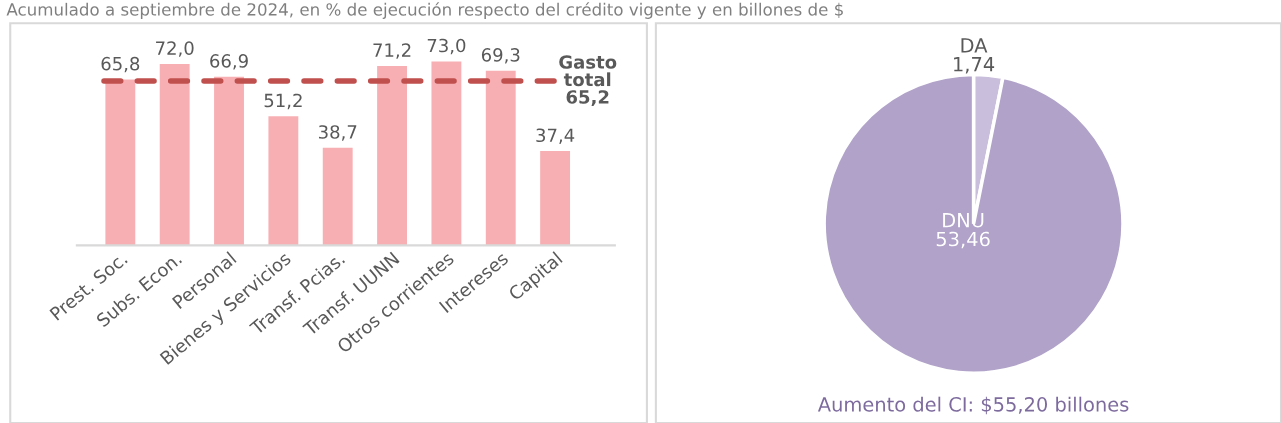 This screenshot has height=423, width=1281. I want to click on slice-label: DA, so click(974, 45).